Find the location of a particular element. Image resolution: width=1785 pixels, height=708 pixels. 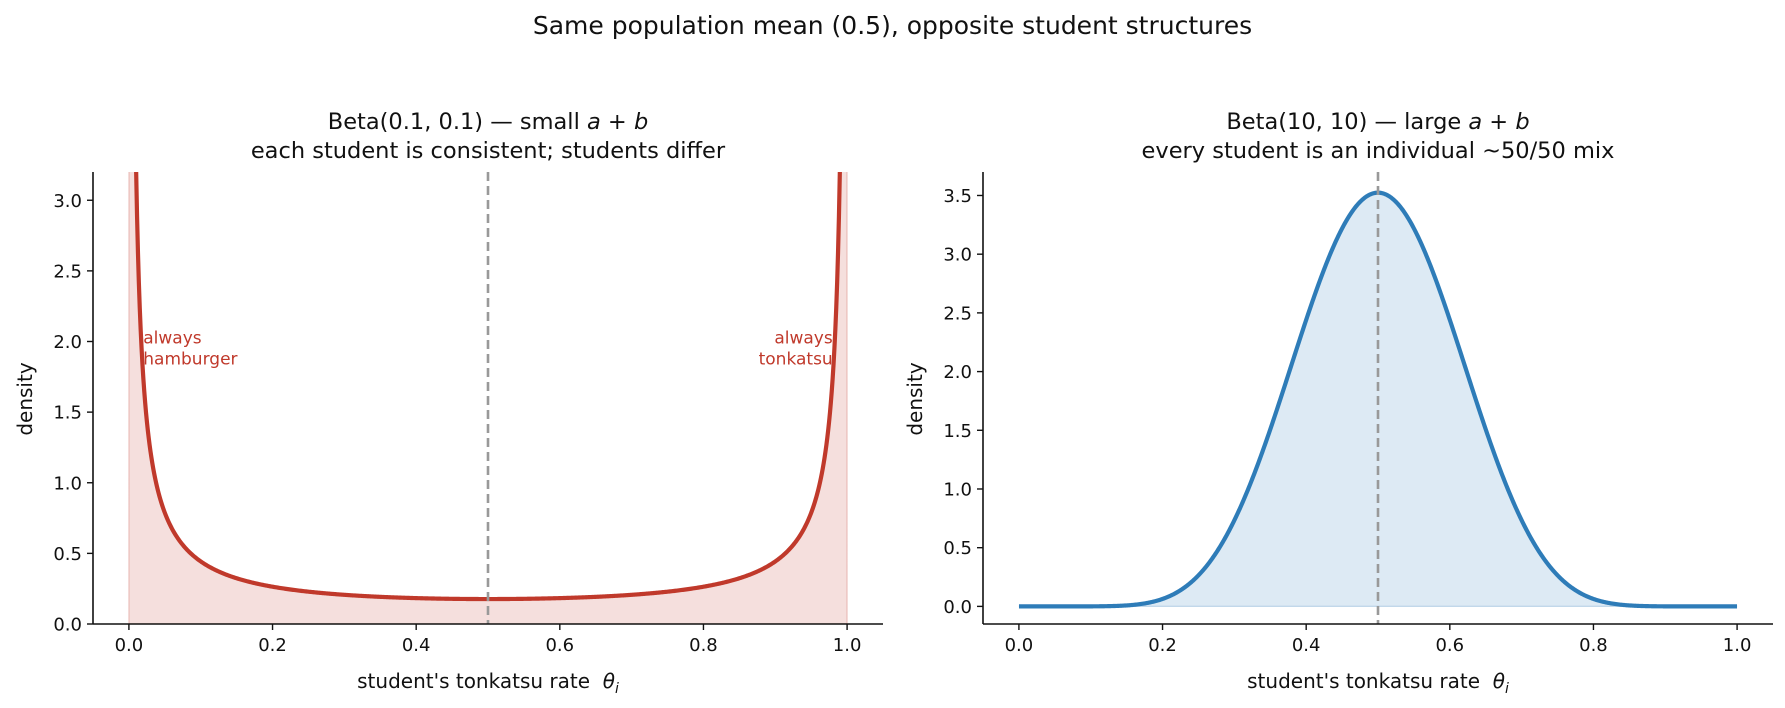

chart-title: Beta(0.1, 0.1) — small a + b is located at coordinates (488, 122).